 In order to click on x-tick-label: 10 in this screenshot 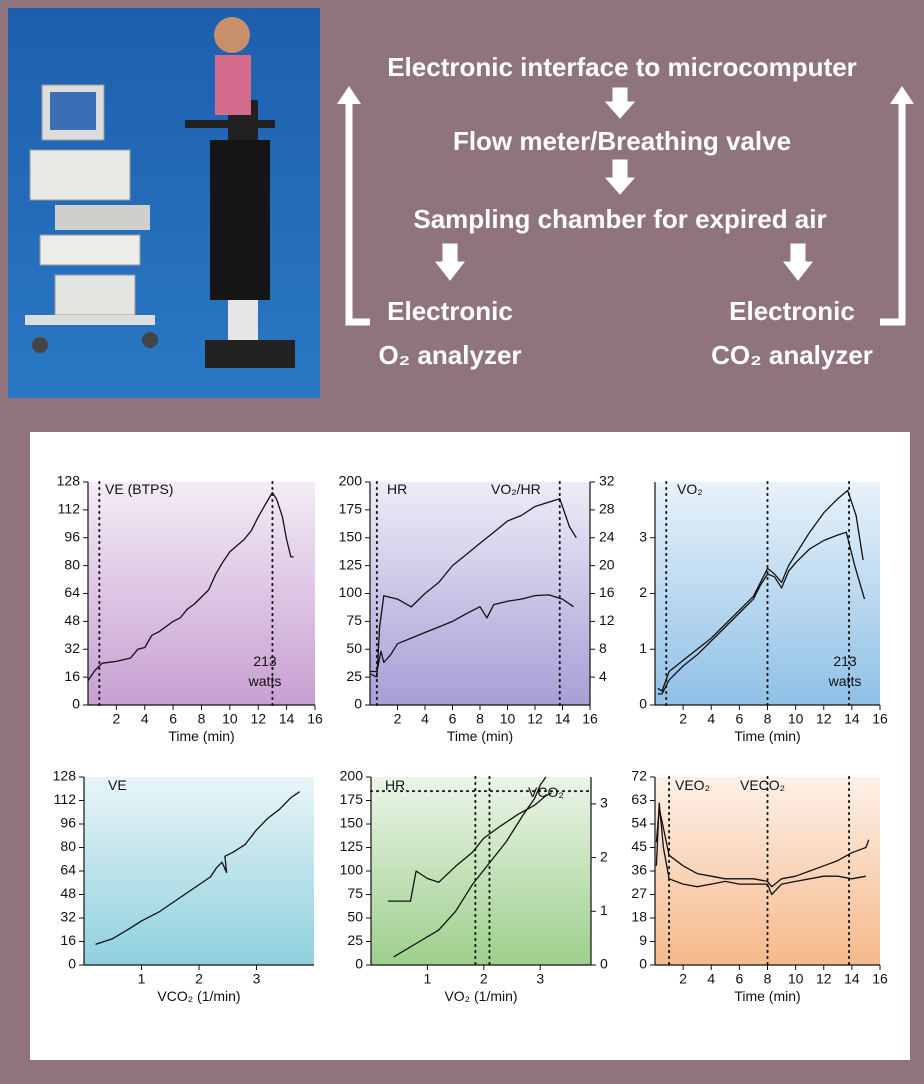, I will do `click(796, 979)`.